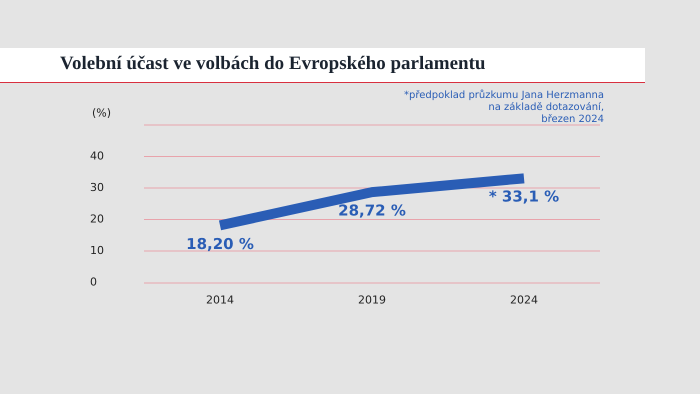  Describe the element at coordinates (524, 197) in the screenshot. I see `data-label: * 33,1 %` at that location.